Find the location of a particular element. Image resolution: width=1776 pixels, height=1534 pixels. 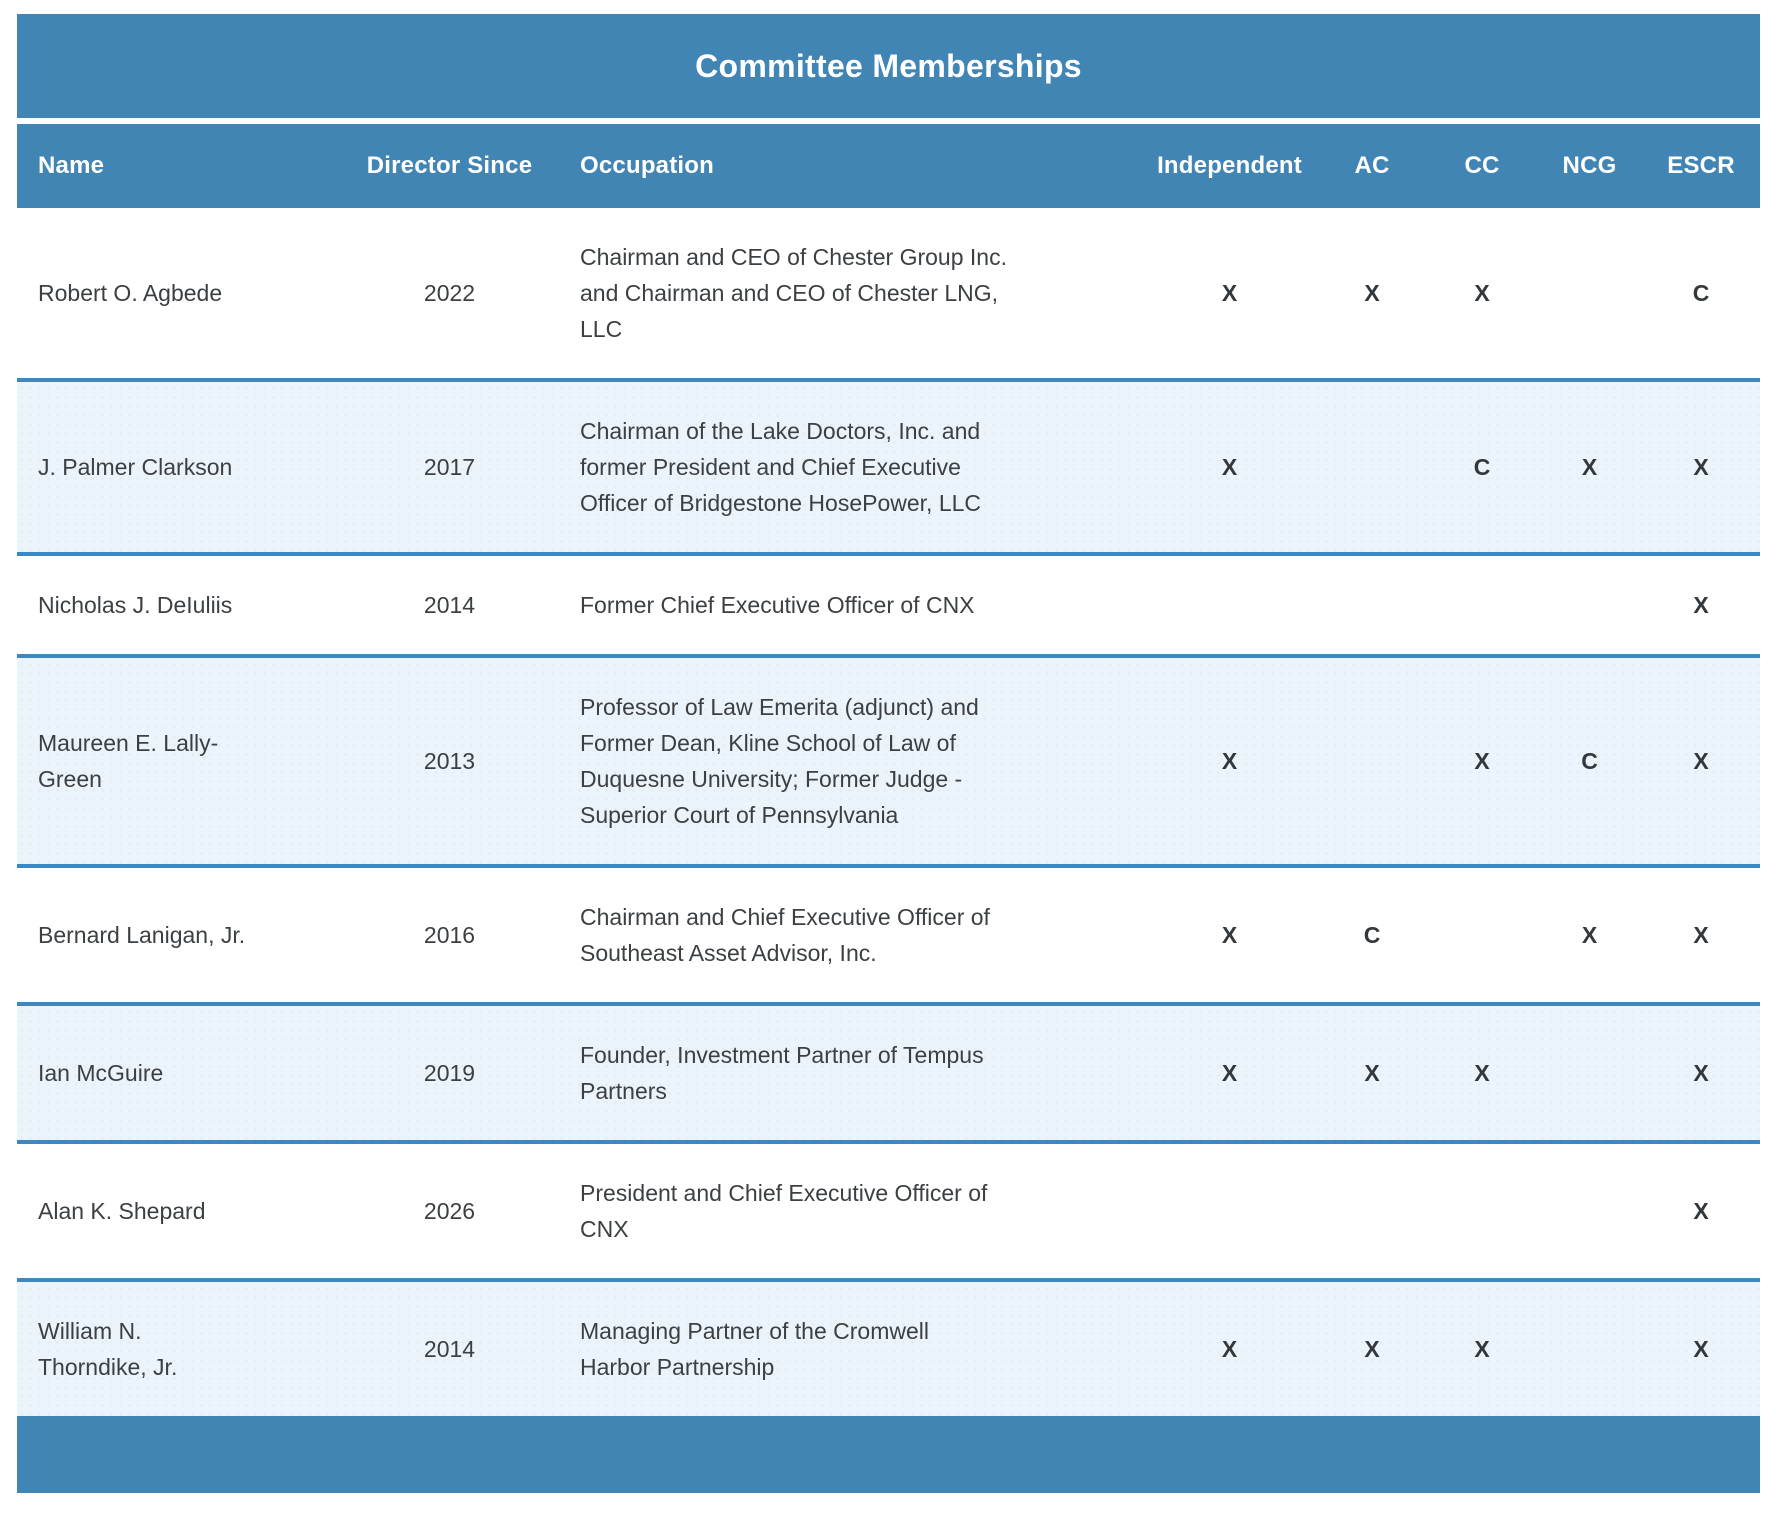

cell-director-since: 2016 is located at coordinates (449, 935).